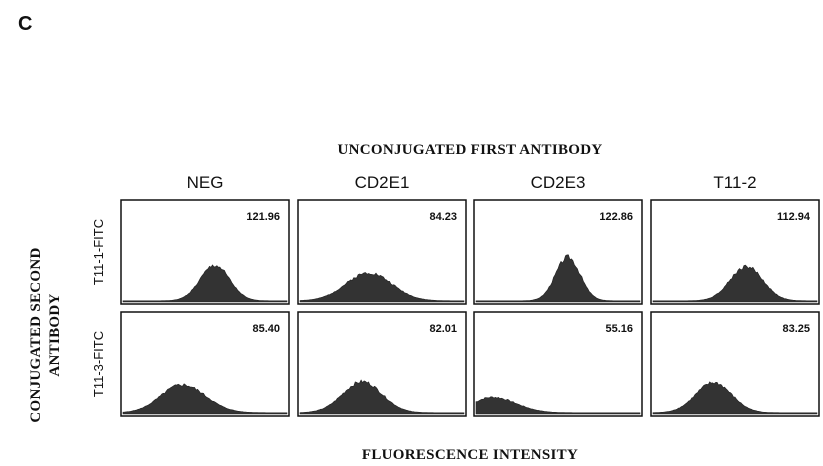  What do you see at coordinates (36, 334) in the screenshot?
I see `y-axis-title-line-1: CONJUGATED SECOND` at bounding box center [36, 334].